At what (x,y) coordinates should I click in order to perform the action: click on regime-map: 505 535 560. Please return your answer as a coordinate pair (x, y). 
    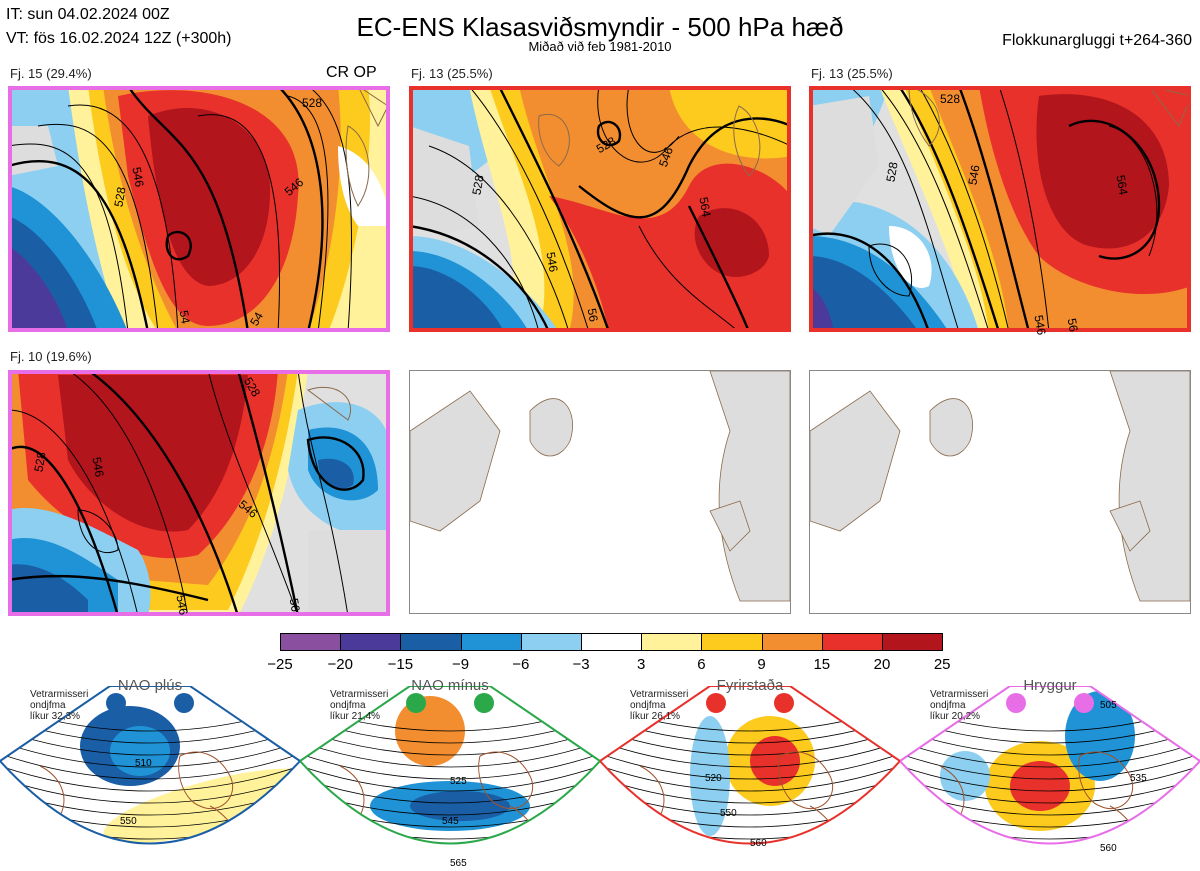
    Looking at the image, I should click on (1050, 770).